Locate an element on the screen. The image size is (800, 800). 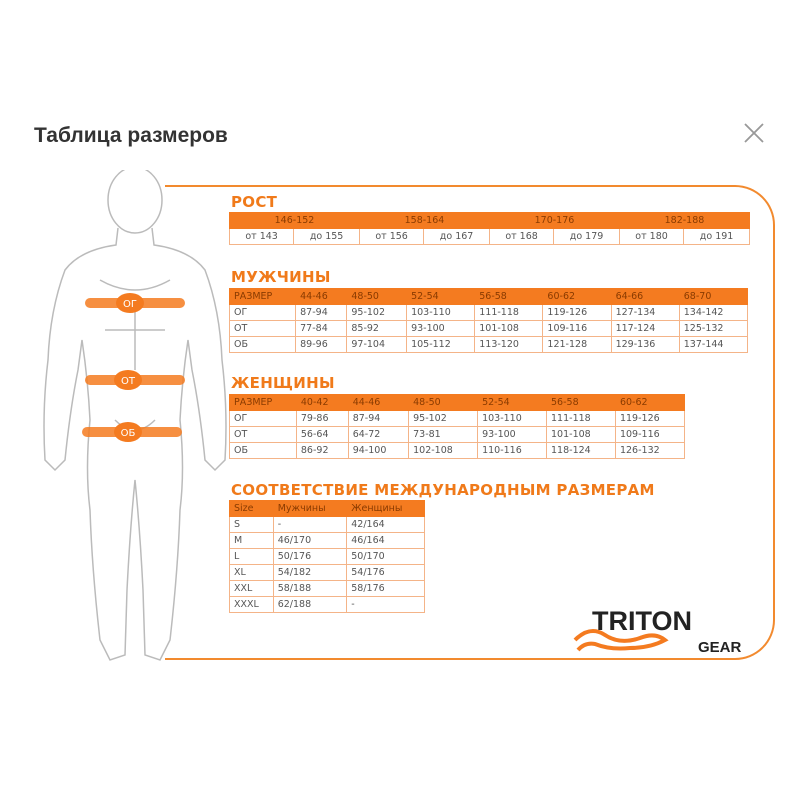
table-cell: 77-84 is located at coordinates (321, 328).